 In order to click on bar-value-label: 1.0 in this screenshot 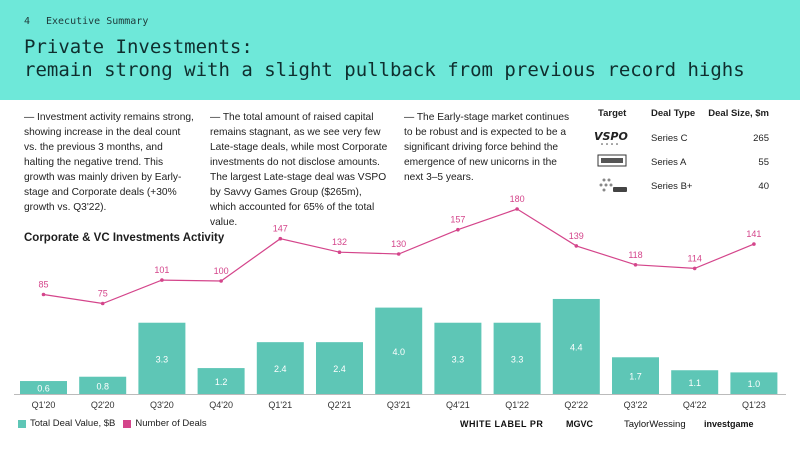, I will do `click(754, 384)`.